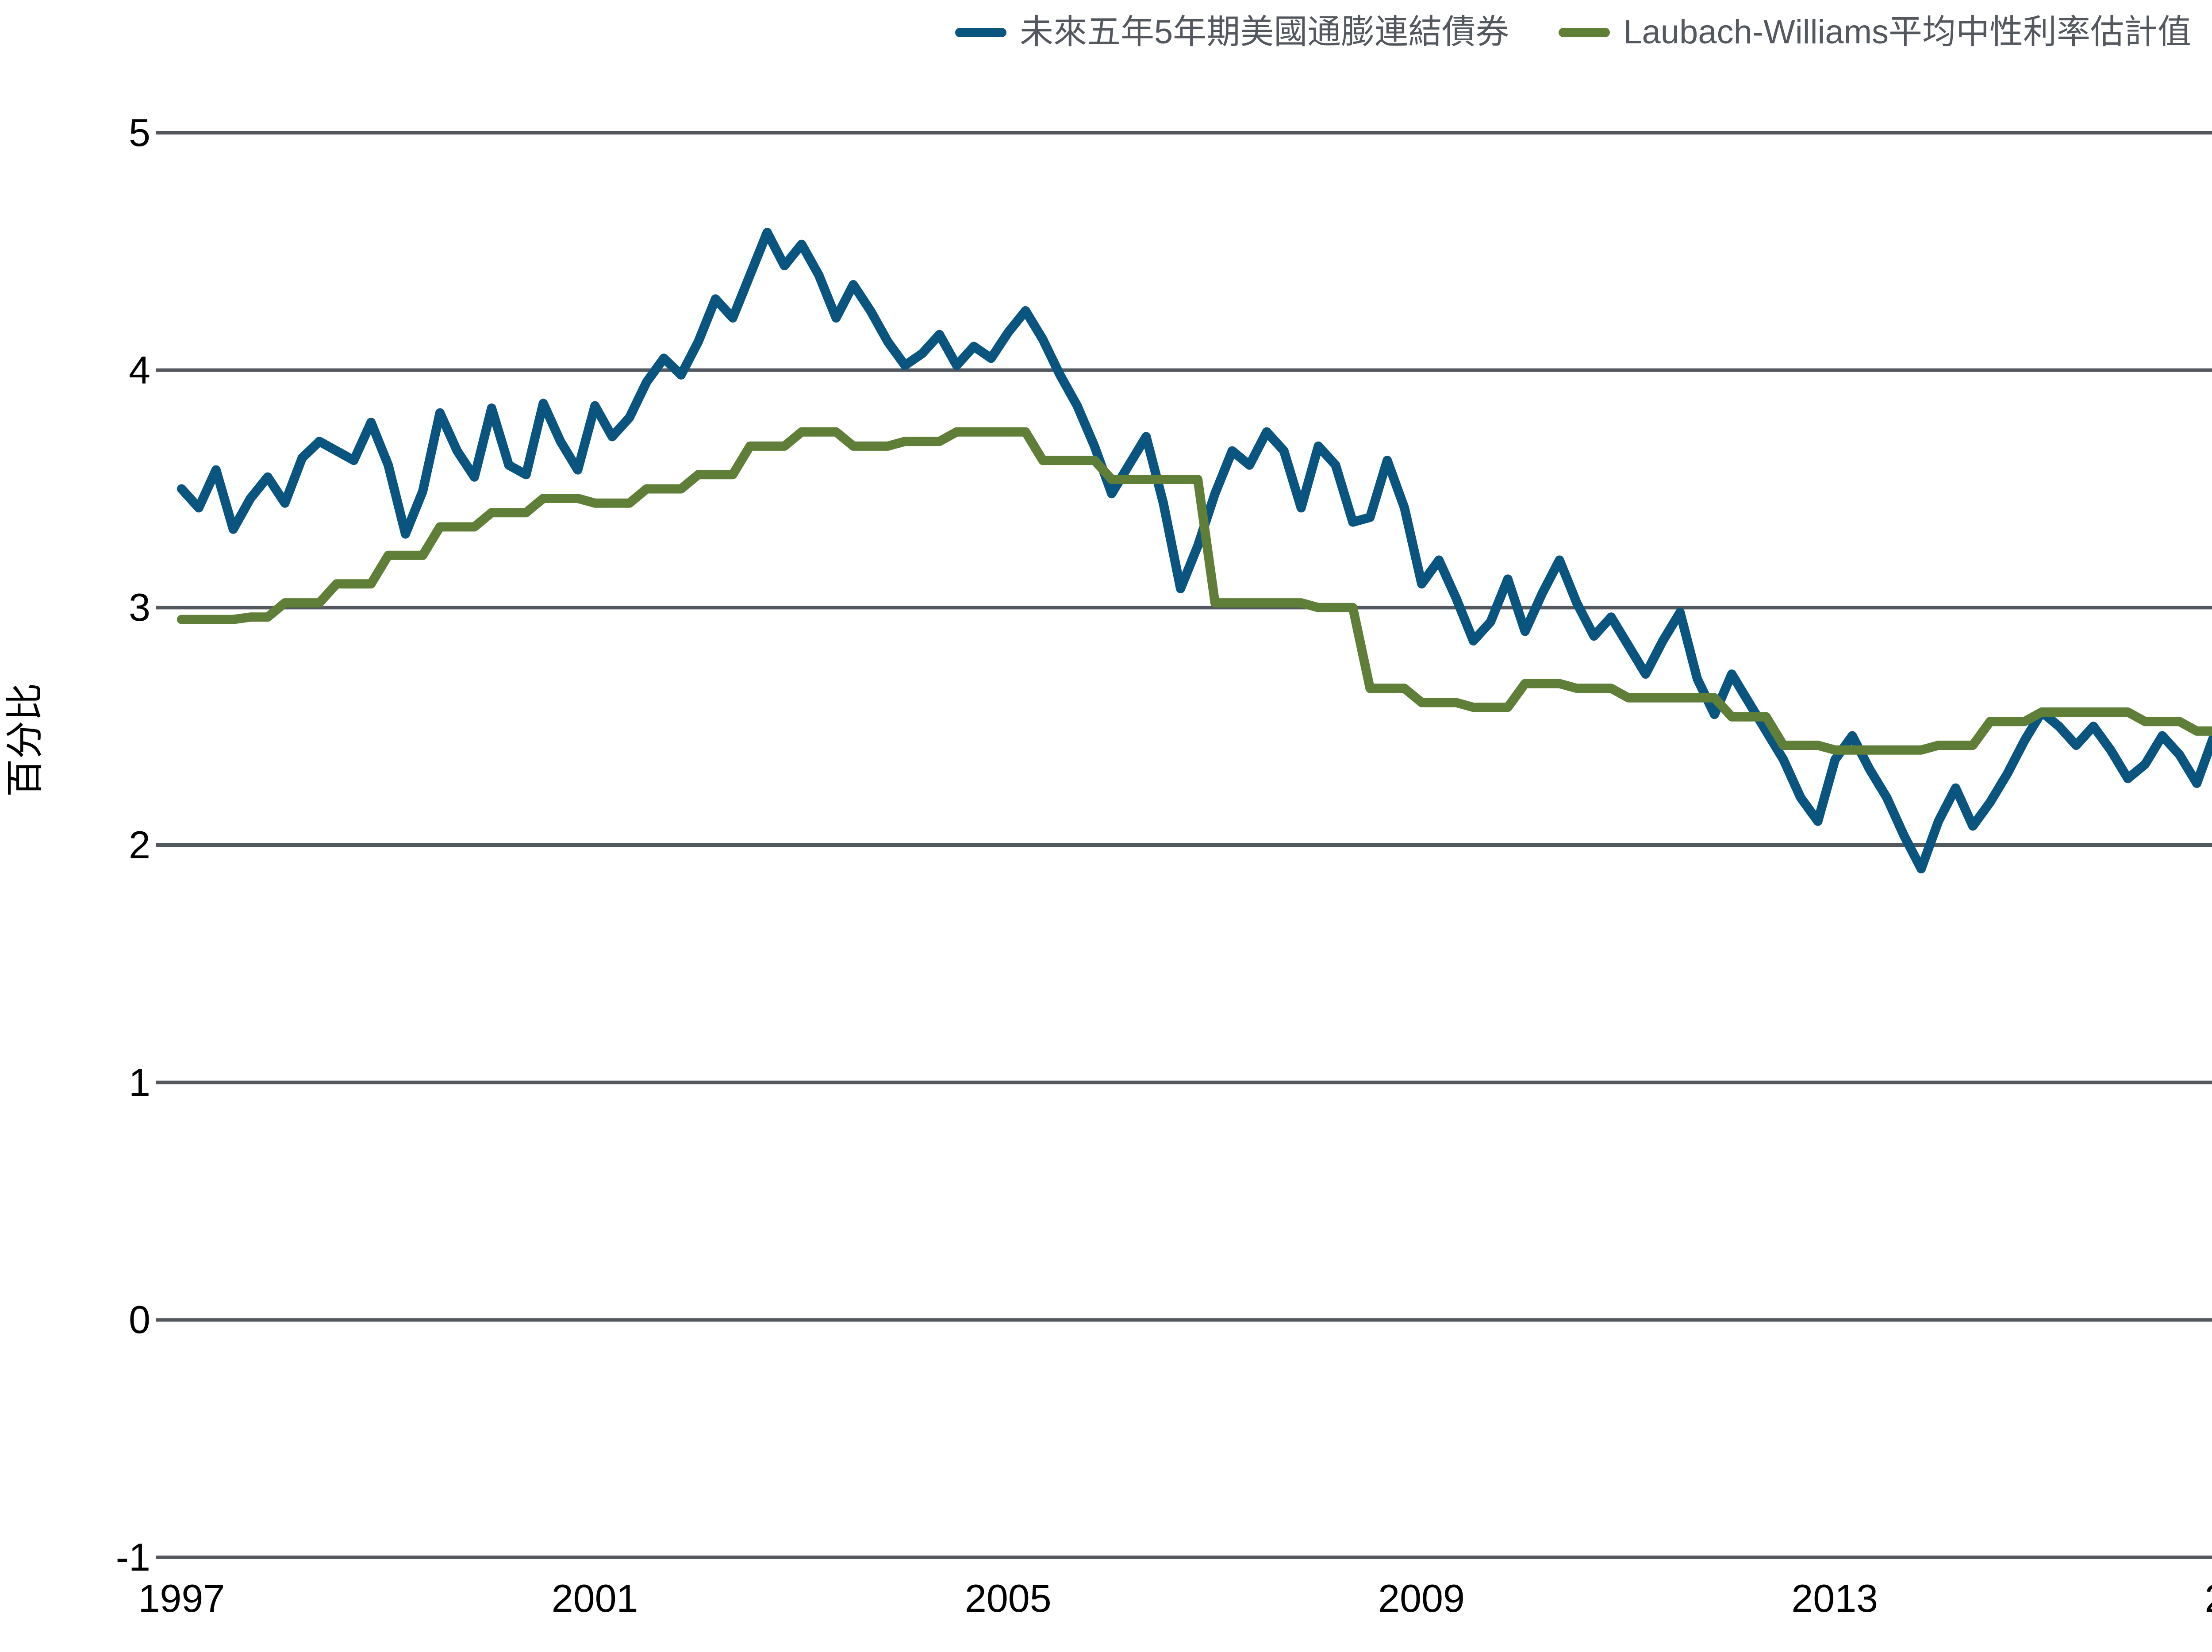  I want to click on legend-item-tips: 未來五年5年期美國通膨連結債券, so click(1232, 32).